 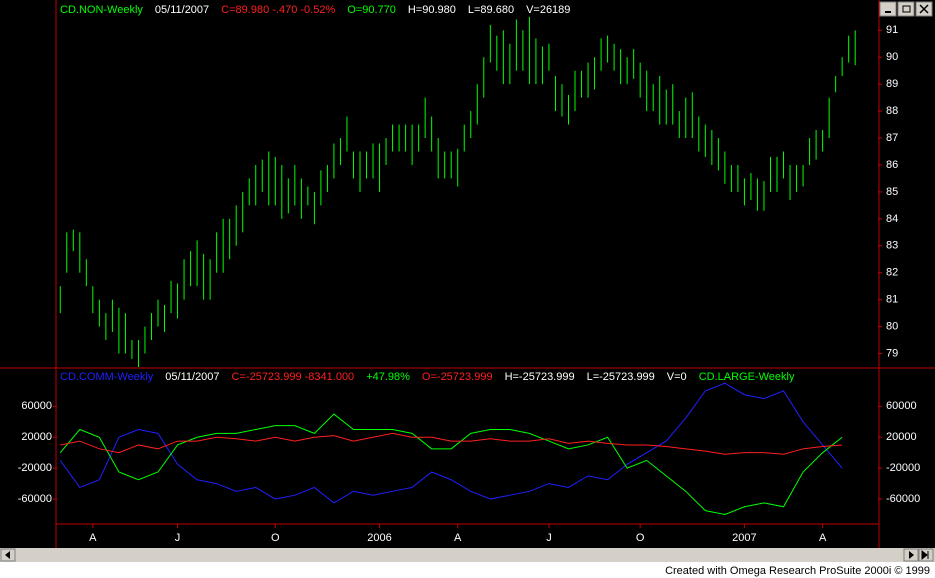 I want to click on header-field: H=90.980, so click(x=432, y=10).